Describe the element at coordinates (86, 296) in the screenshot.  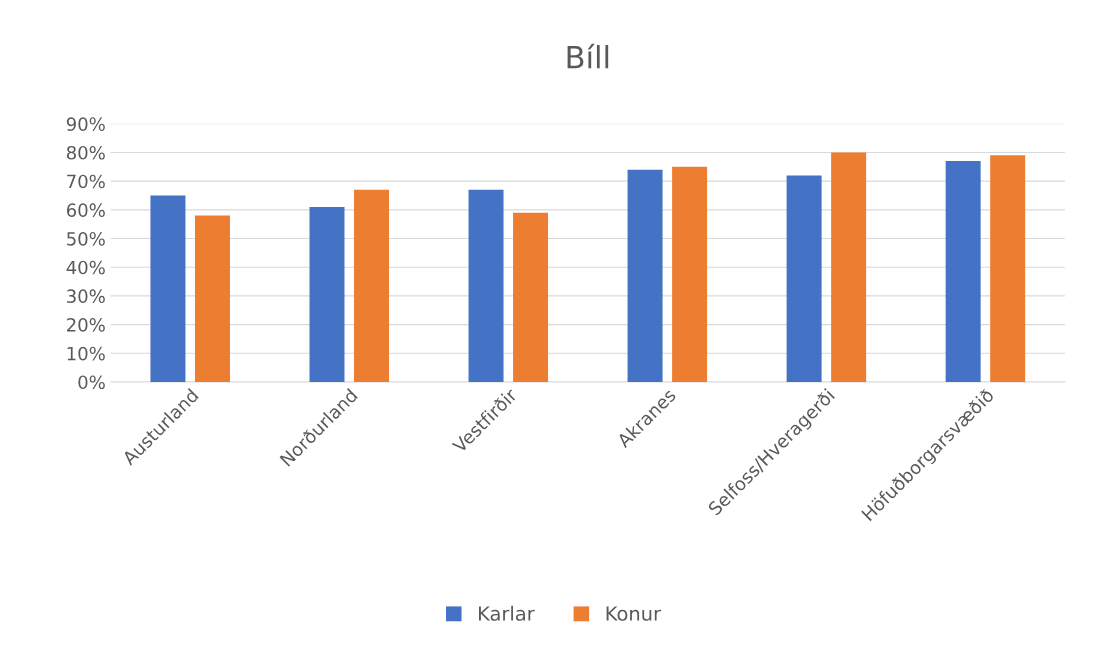
I see `y-tick-label: 30%` at that location.